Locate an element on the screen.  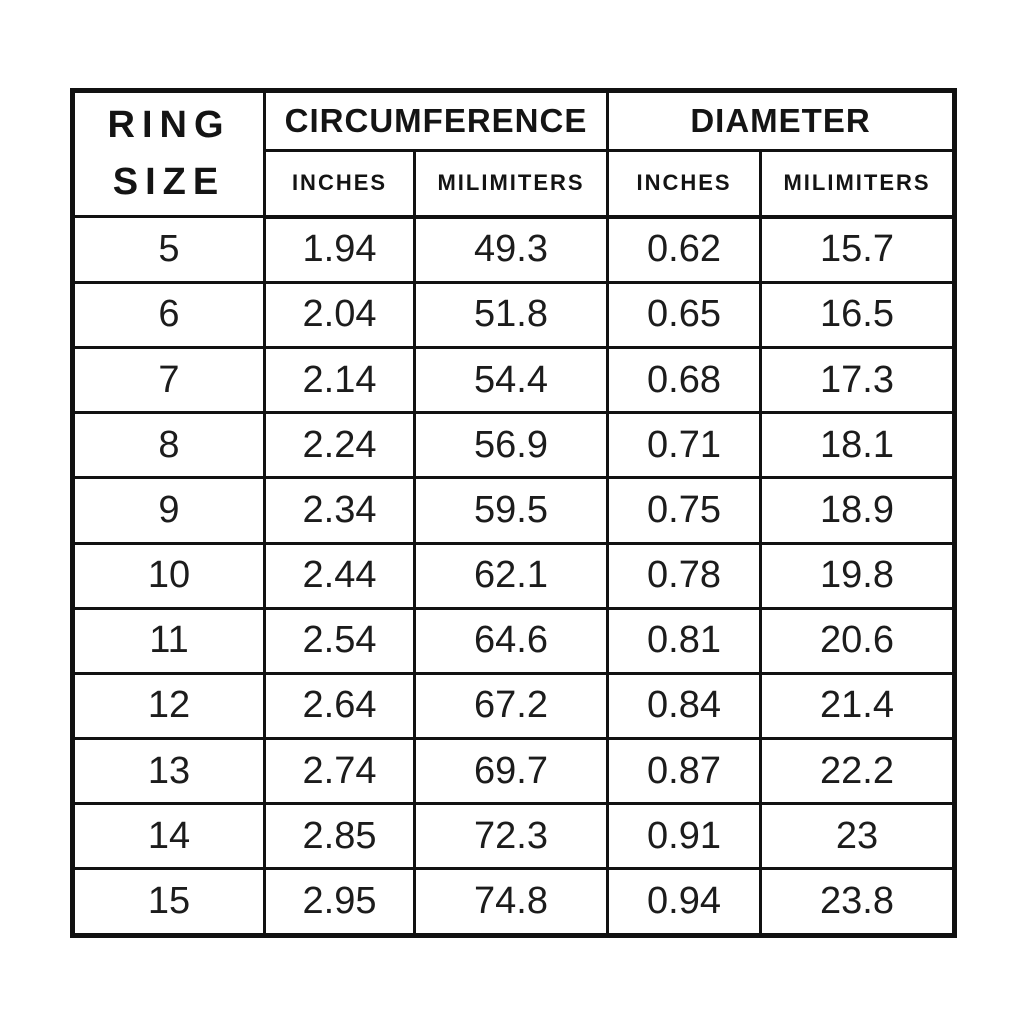
table-row: 9 2.34 59.5 0.75 18.9 is located at coordinates (514, 510).